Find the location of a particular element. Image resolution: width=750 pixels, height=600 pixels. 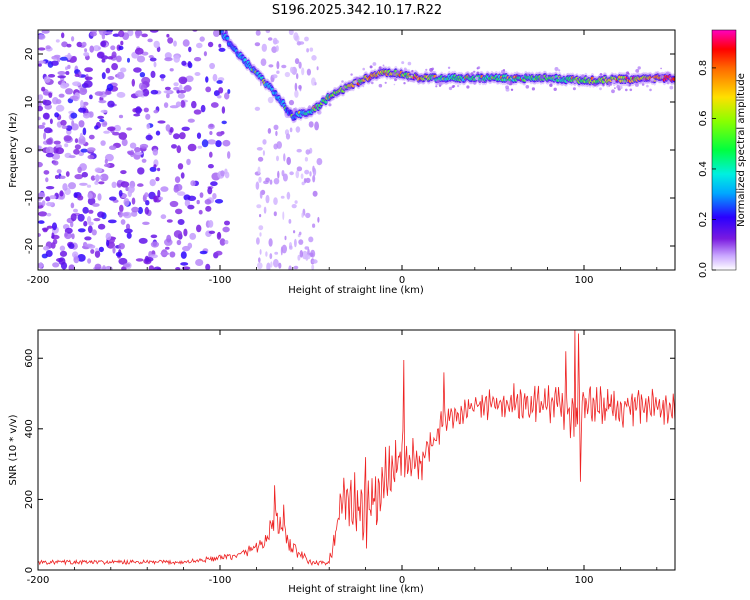

colorbar-label: Normalized spectral amplitude is located at coordinates (741, 150).